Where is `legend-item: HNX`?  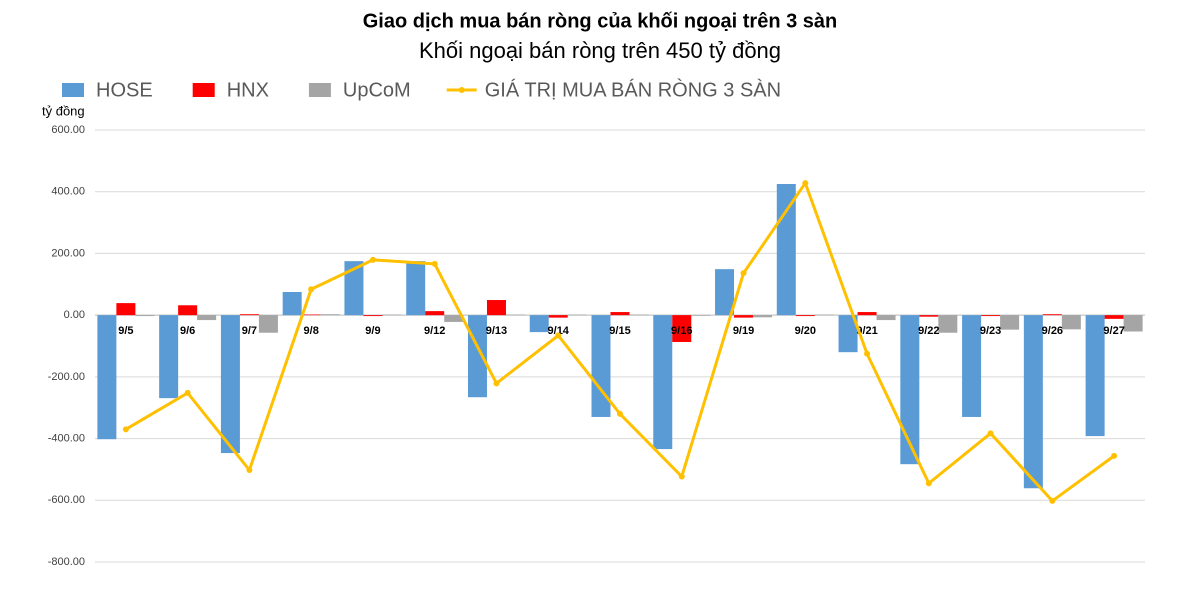 legend-item: HNX is located at coordinates (230, 90).